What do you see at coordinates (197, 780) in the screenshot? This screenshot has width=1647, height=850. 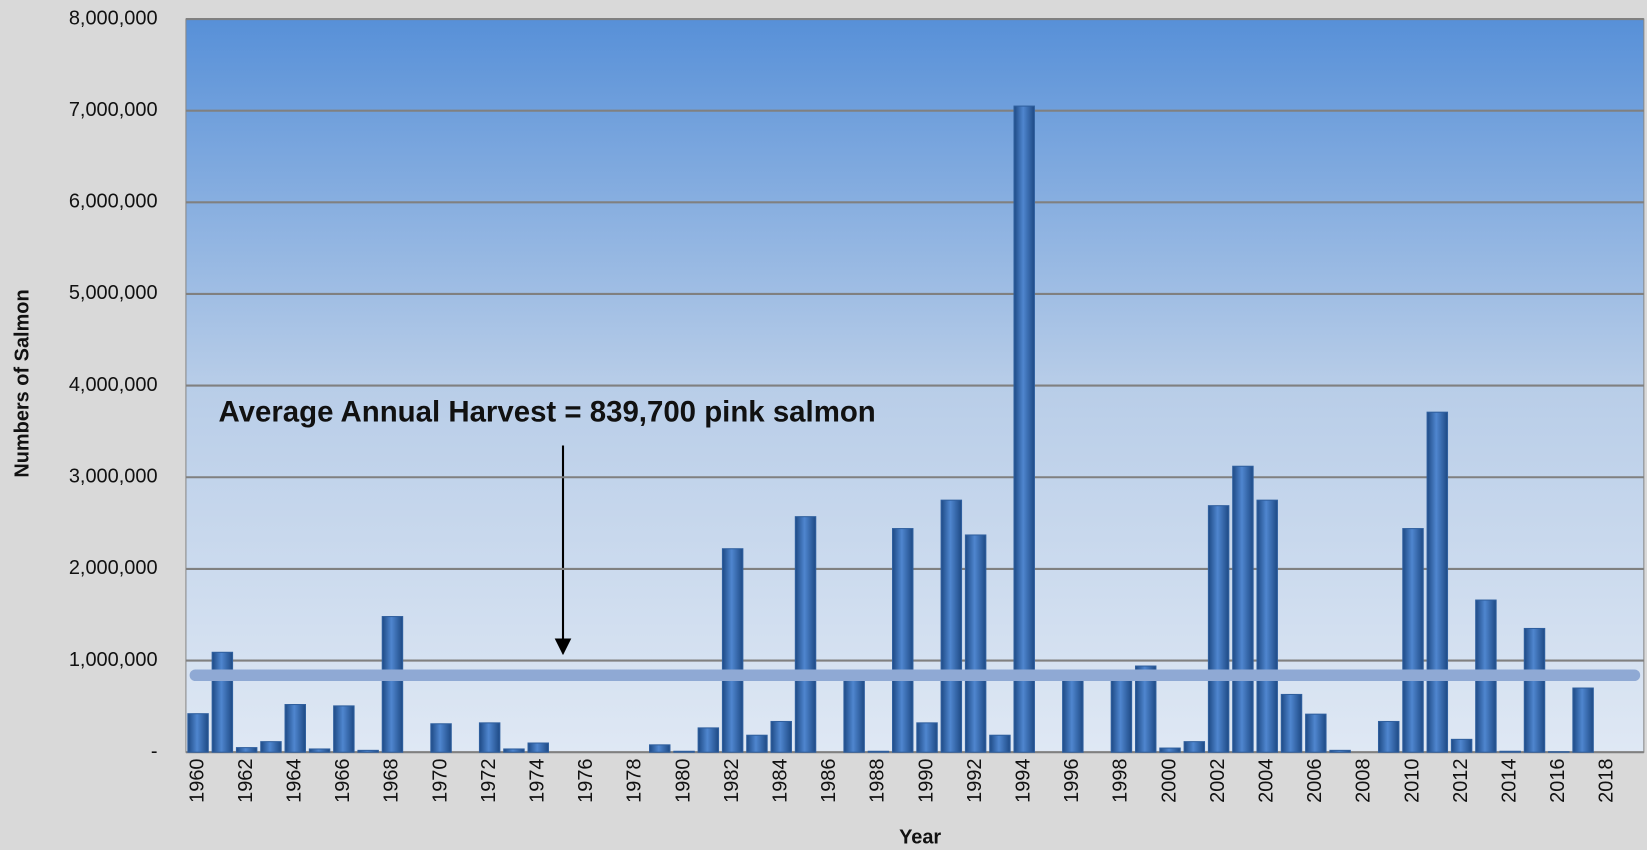 I see `x-tick-label: 1960` at bounding box center [197, 780].